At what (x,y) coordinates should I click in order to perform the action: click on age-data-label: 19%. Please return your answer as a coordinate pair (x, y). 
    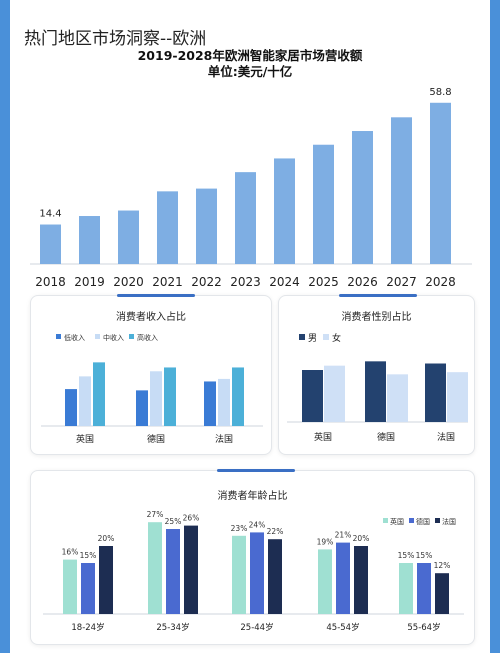
    Looking at the image, I should click on (325, 541).